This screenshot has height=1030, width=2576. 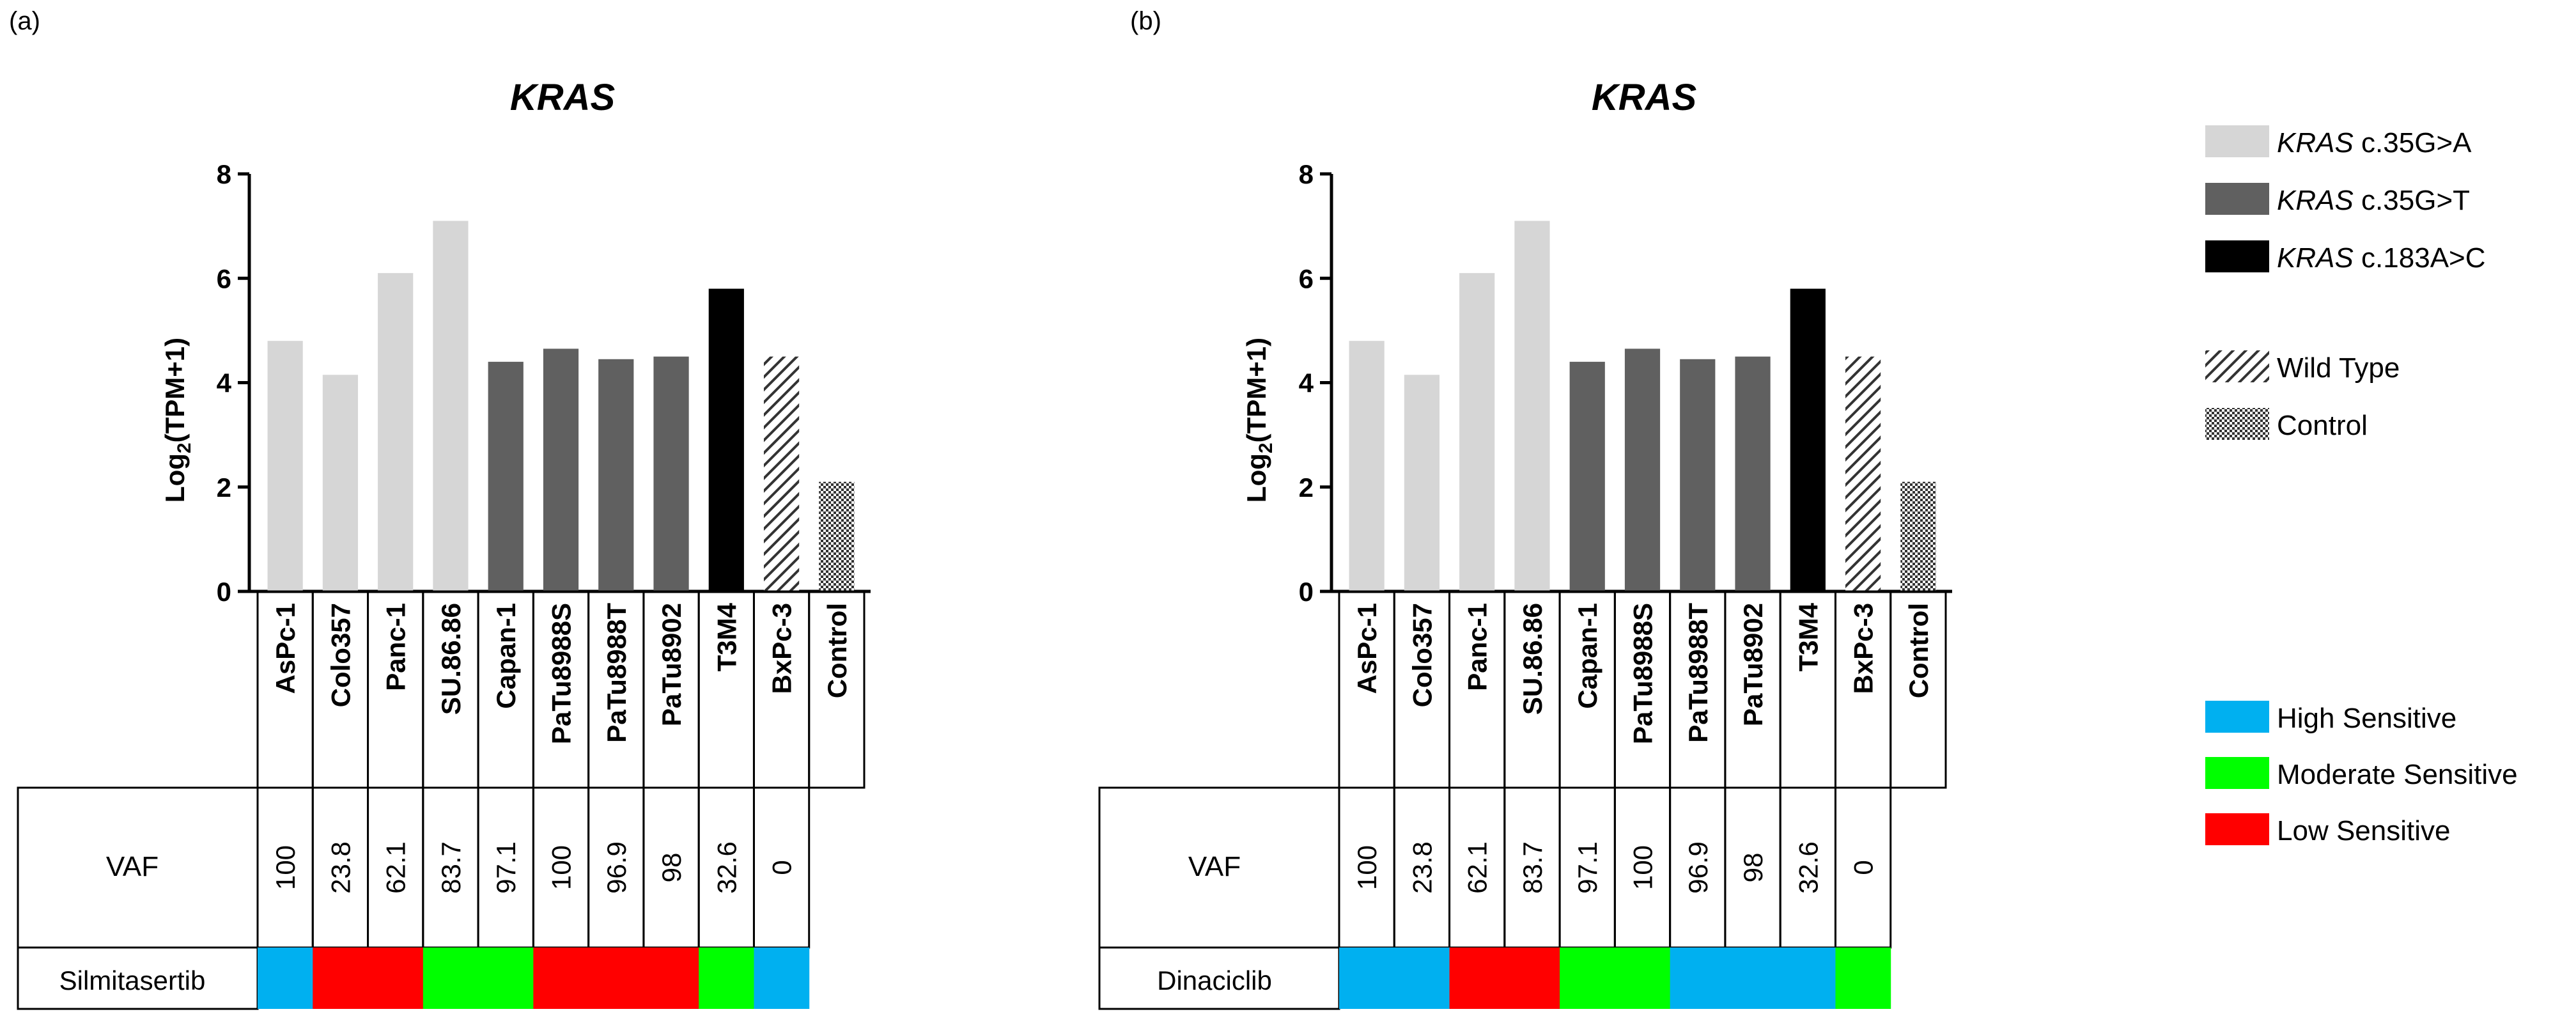 I want to click on category-cell-a-control, so click(x=837, y=689).